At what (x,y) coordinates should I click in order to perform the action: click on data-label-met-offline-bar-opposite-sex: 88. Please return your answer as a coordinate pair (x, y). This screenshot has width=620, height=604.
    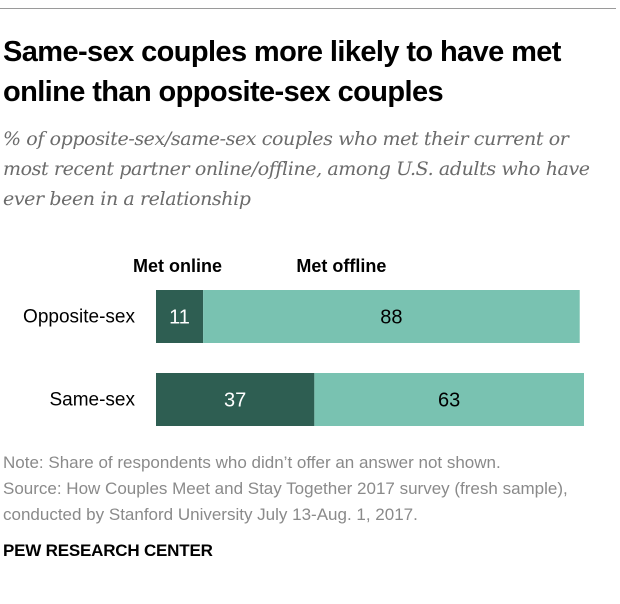
    Looking at the image, I should click on (391, 318).